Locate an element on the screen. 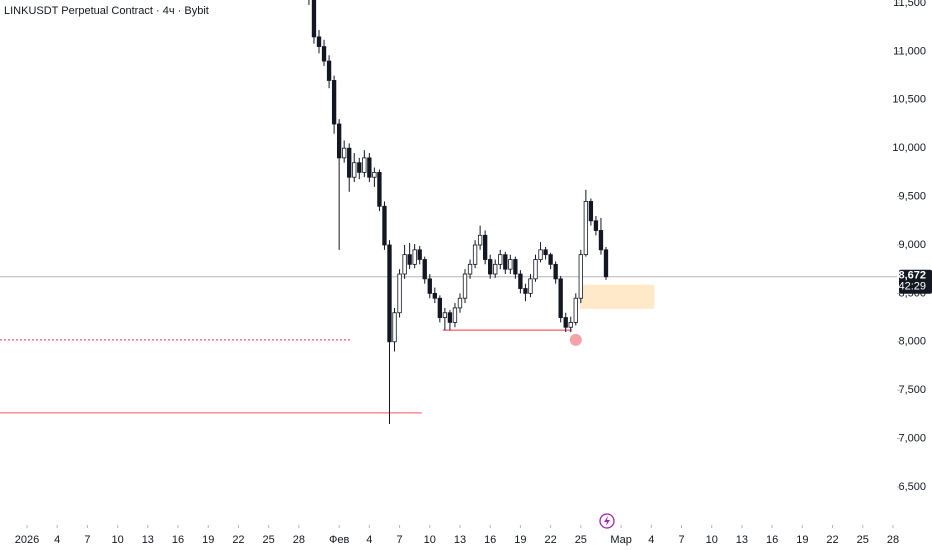  y-tick-label: 9,000 is located at coordinates (912, 245).